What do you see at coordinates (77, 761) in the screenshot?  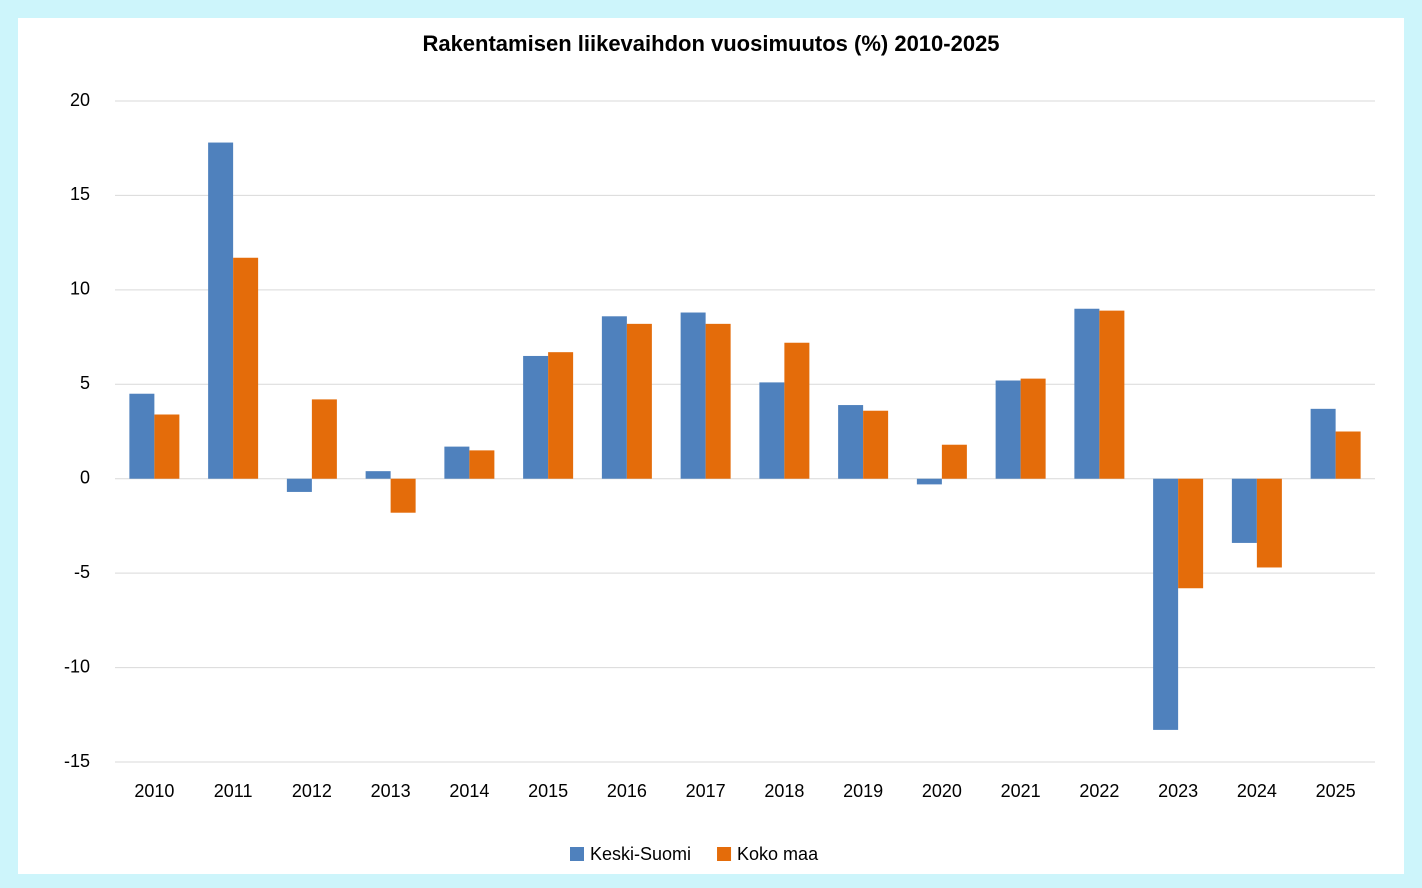 I see `y-tick-label: -15` at bounding box center [77, 761].